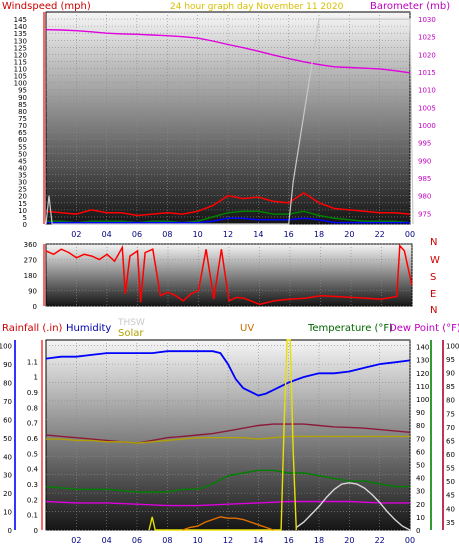 The image size is (459, 559). Describe the element at coordinates (35, 307) in the screenshot. I see `wind-direction-tick-label: 0` at that location.